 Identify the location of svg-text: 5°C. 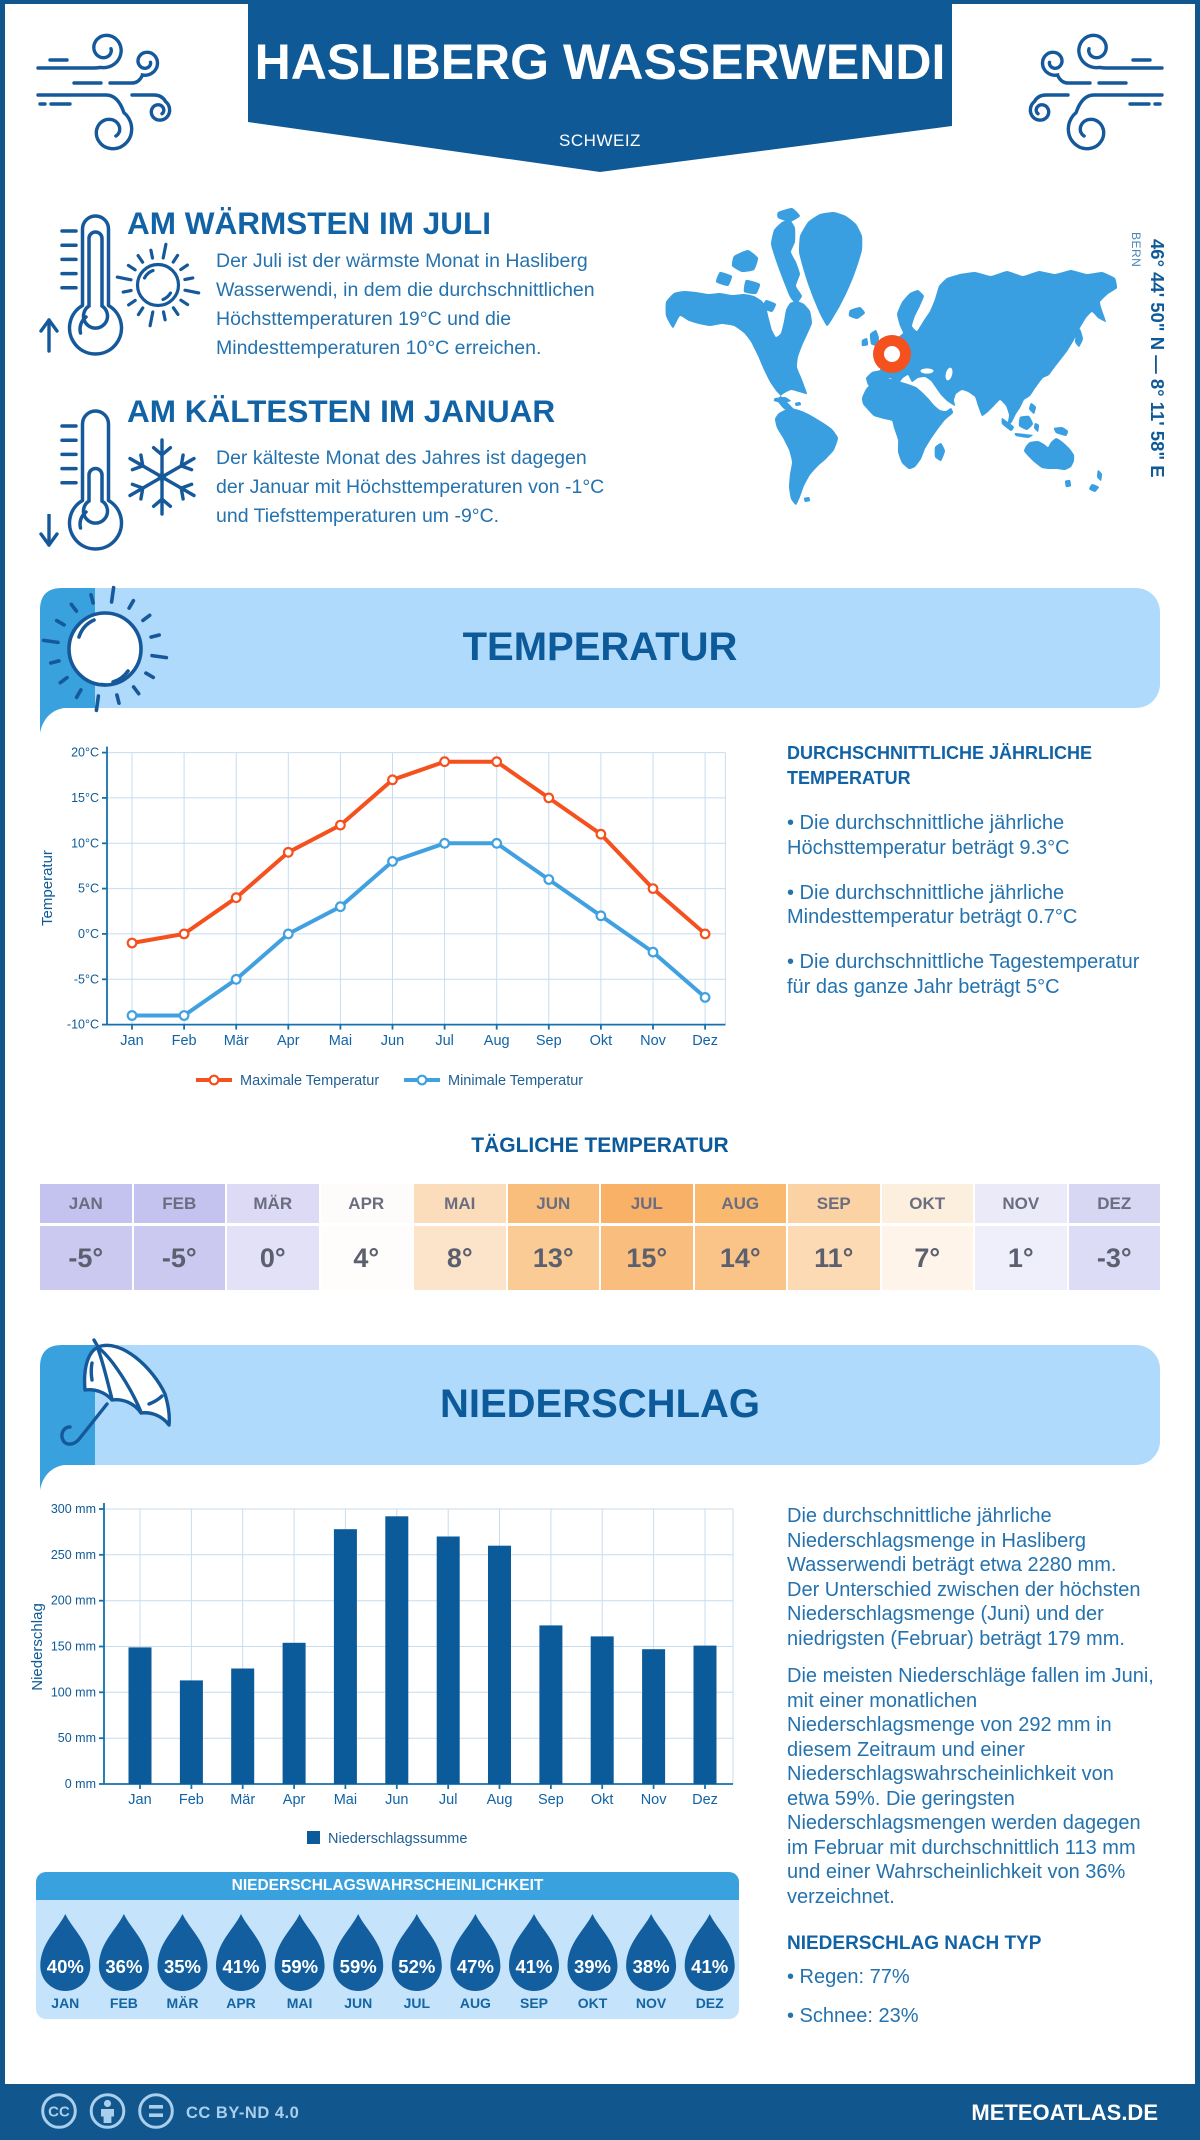
(88, 889).